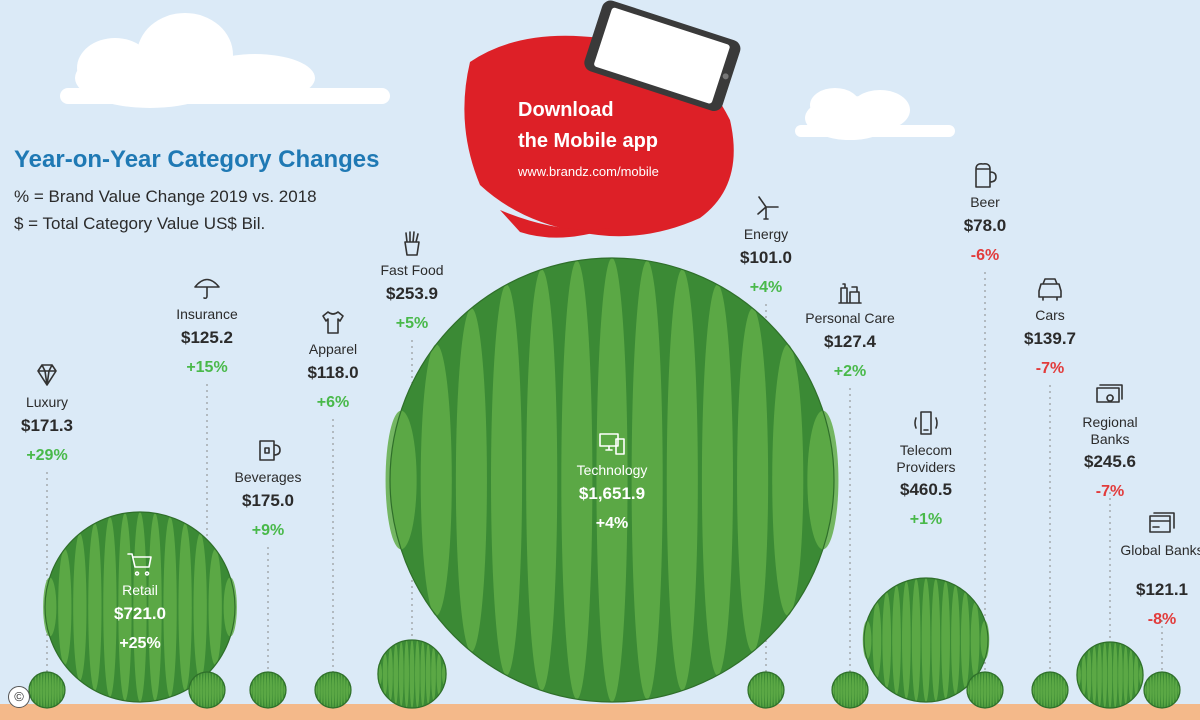 This screenshot has height=720, width=1200. What do you see at coordinates (333, 349) in the screenshot?
I see `apparel-name: Apparel` at bounding box center [333, 349].